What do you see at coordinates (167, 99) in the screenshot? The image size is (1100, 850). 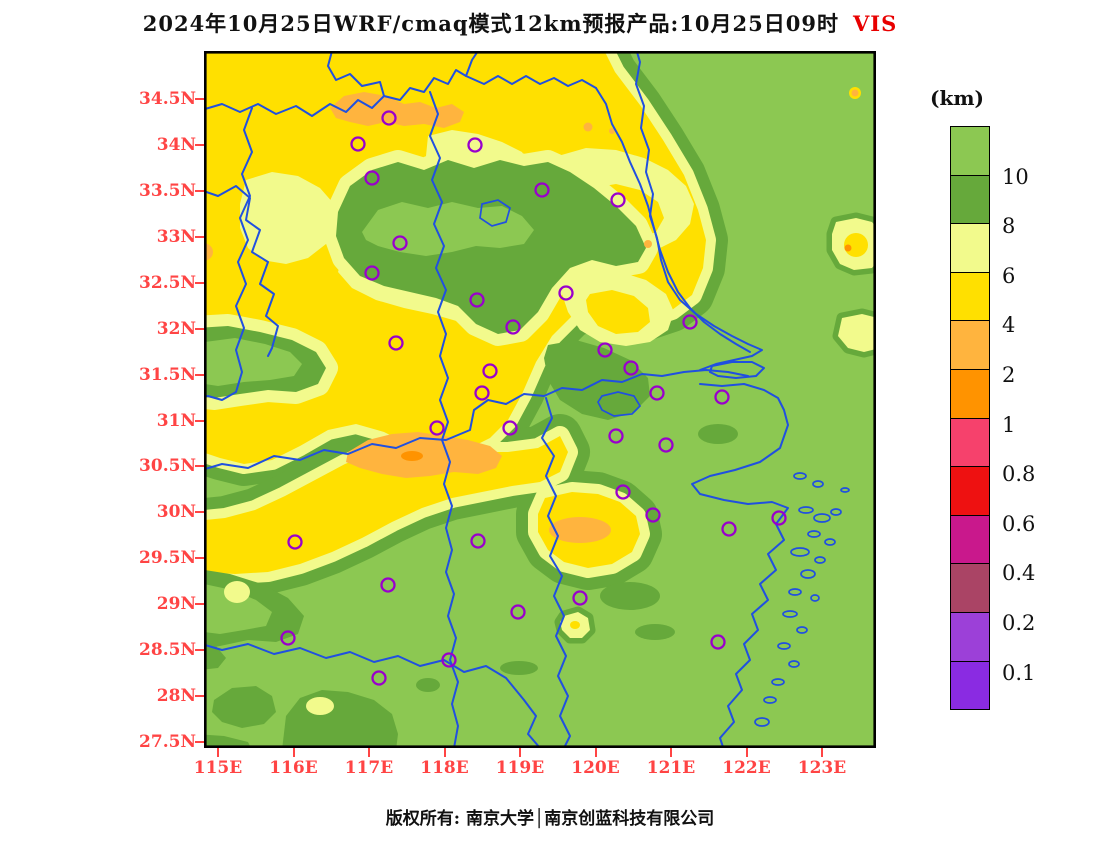 I see `lat-label: 34.5N` at bounding box center [167, 99].